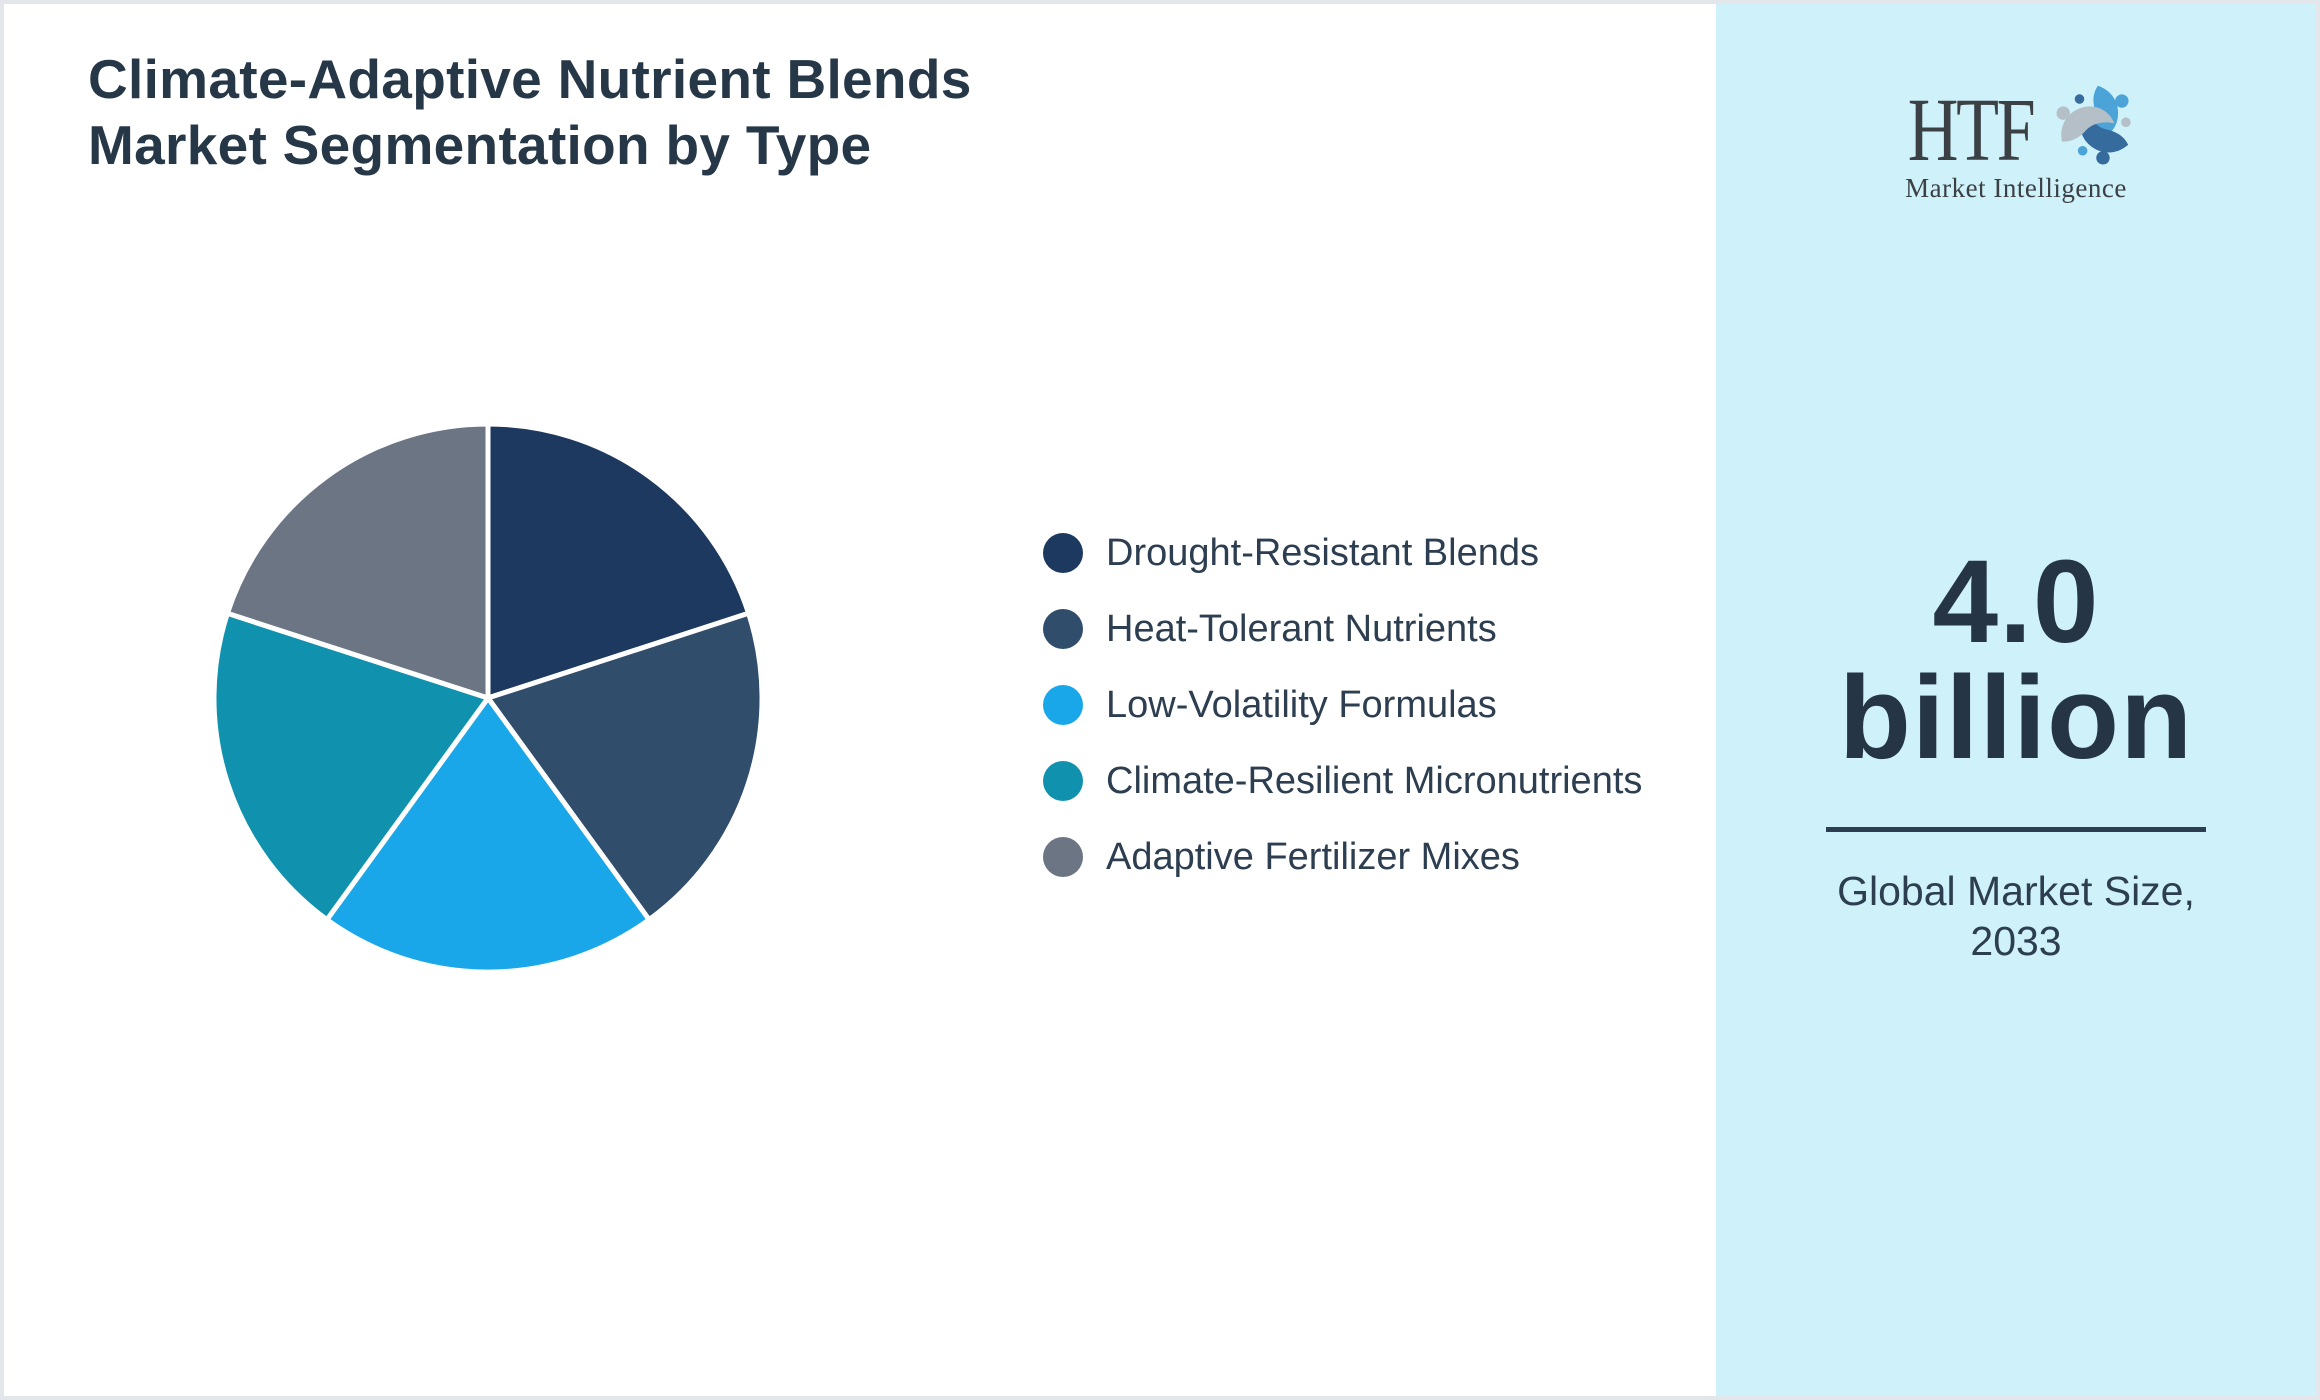 The image size is (2320, 1400). Describe the element at coordinates (2016, 188) in the screenshot. I see `htf-logo-subtitle: Market Intelligence` at that location.